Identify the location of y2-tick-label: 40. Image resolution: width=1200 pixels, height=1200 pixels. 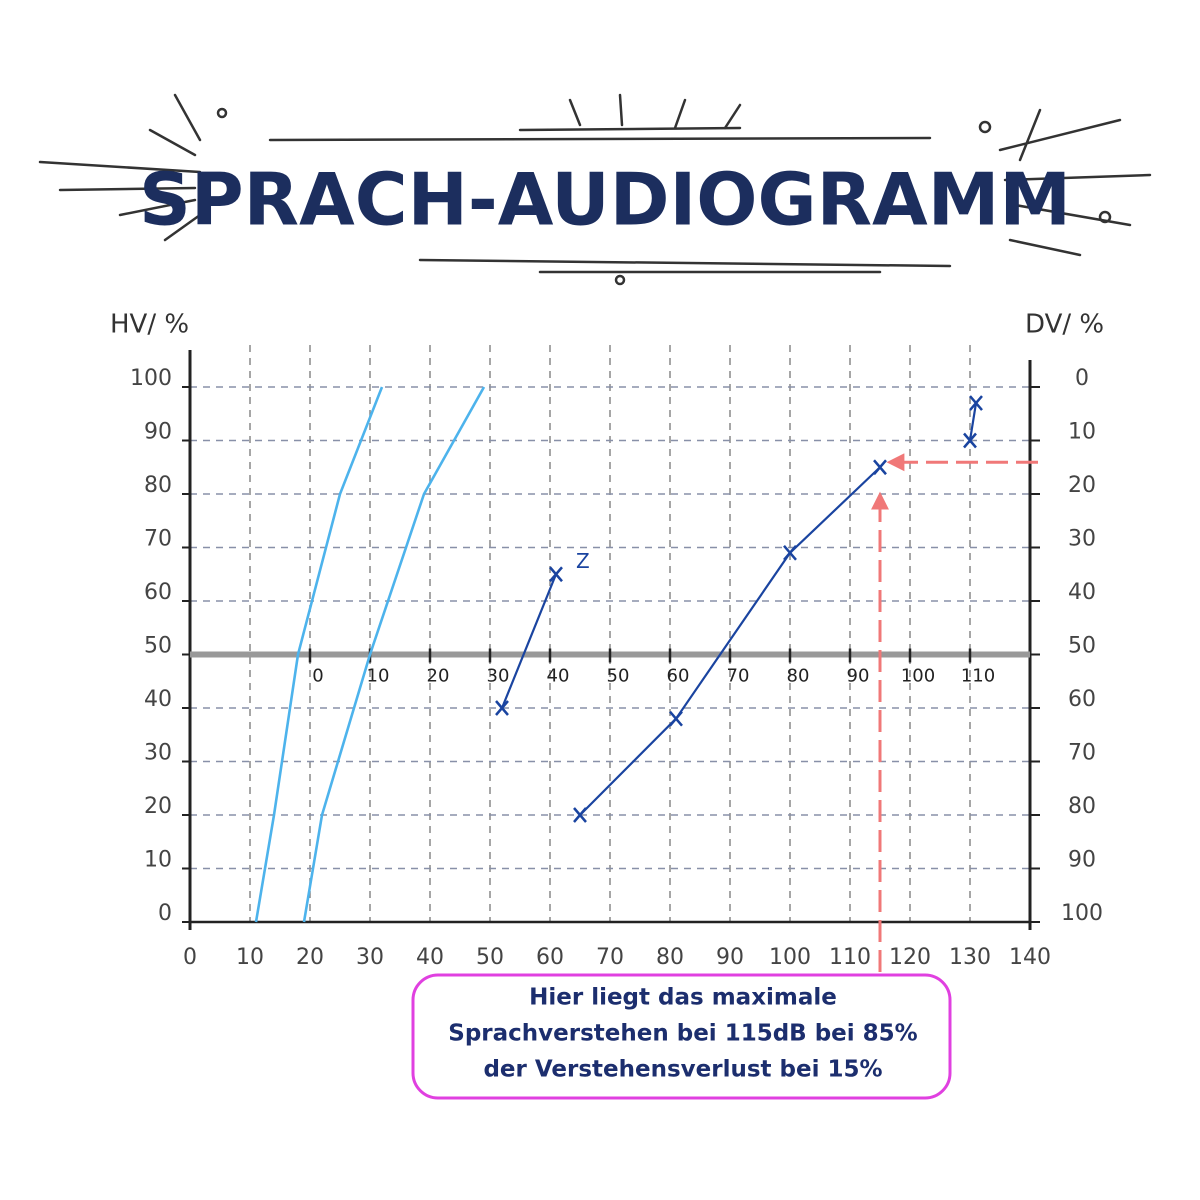
(1082, 592).